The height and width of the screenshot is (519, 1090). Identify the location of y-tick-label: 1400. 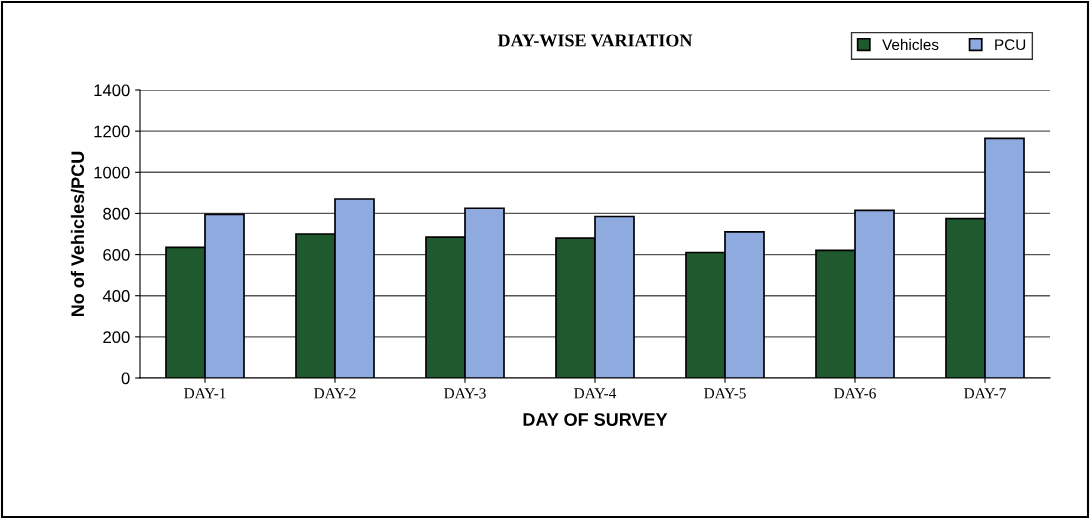
(112, 90).